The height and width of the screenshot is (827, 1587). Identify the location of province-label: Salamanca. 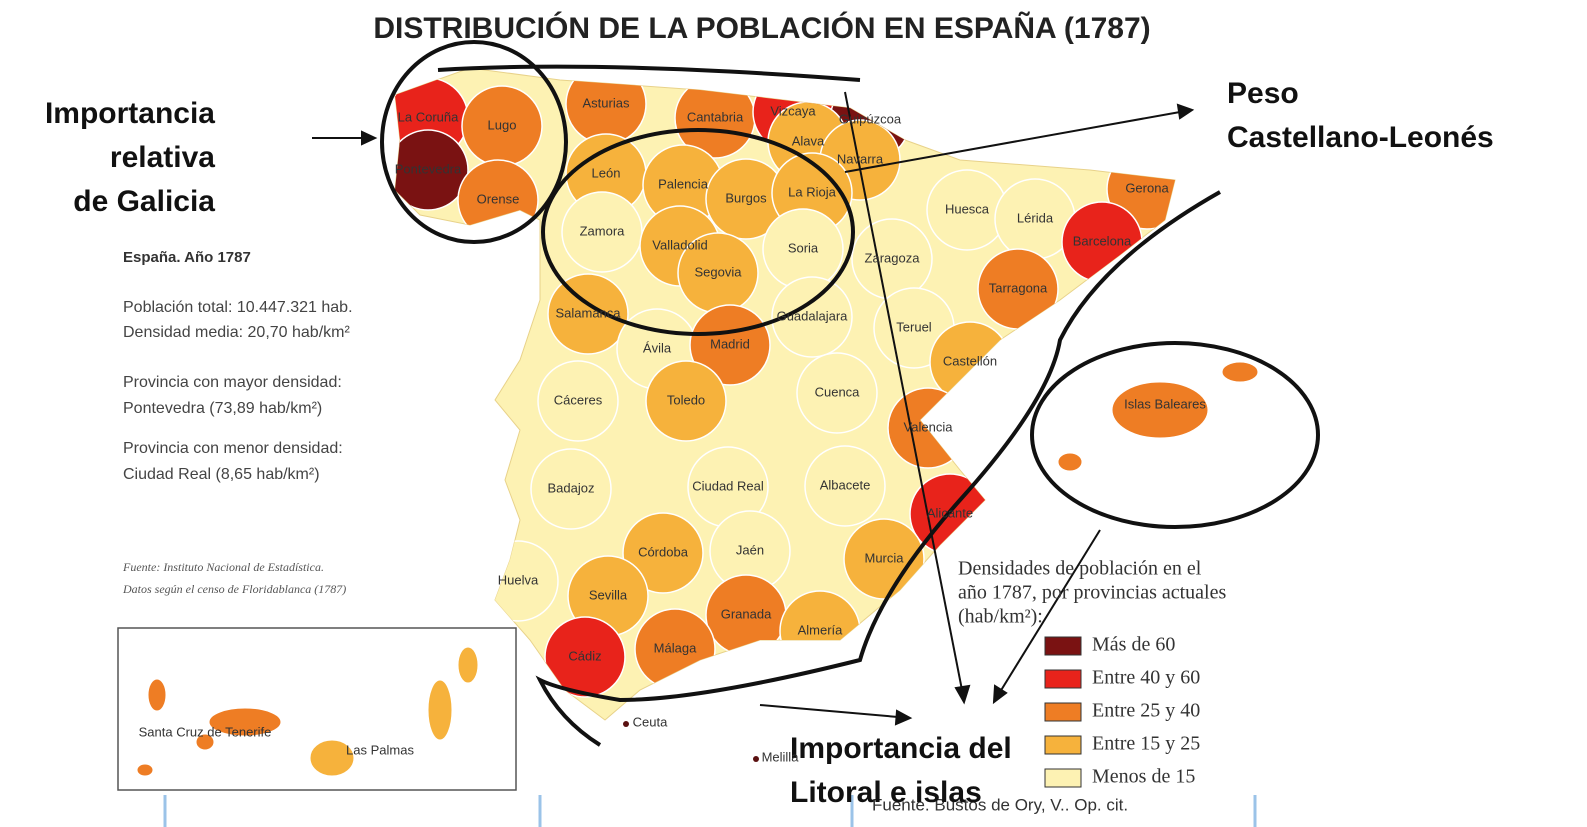
(588, 312).